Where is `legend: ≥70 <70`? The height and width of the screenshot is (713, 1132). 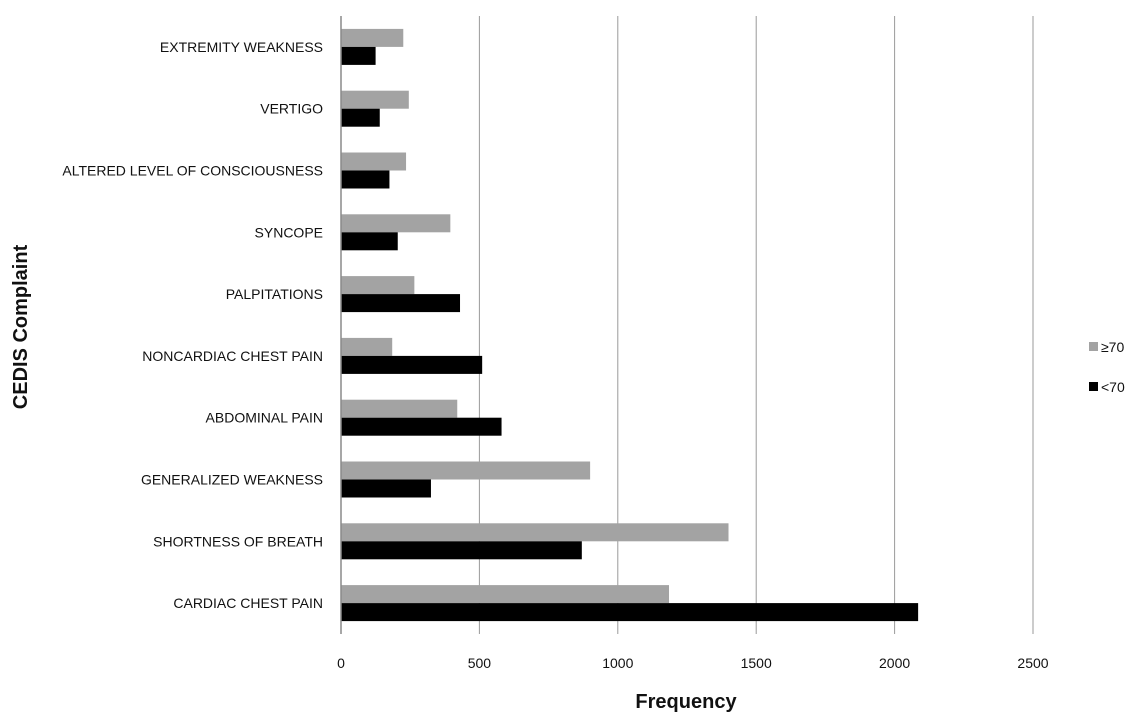
legend: ≥70 <70 is located at coordinates (1107, 367).